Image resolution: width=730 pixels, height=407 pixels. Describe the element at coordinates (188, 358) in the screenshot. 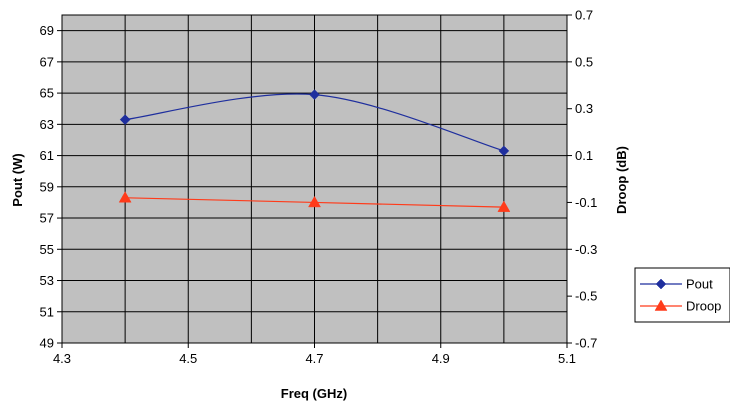

I see `x-tick-label: 4.5` at that location.